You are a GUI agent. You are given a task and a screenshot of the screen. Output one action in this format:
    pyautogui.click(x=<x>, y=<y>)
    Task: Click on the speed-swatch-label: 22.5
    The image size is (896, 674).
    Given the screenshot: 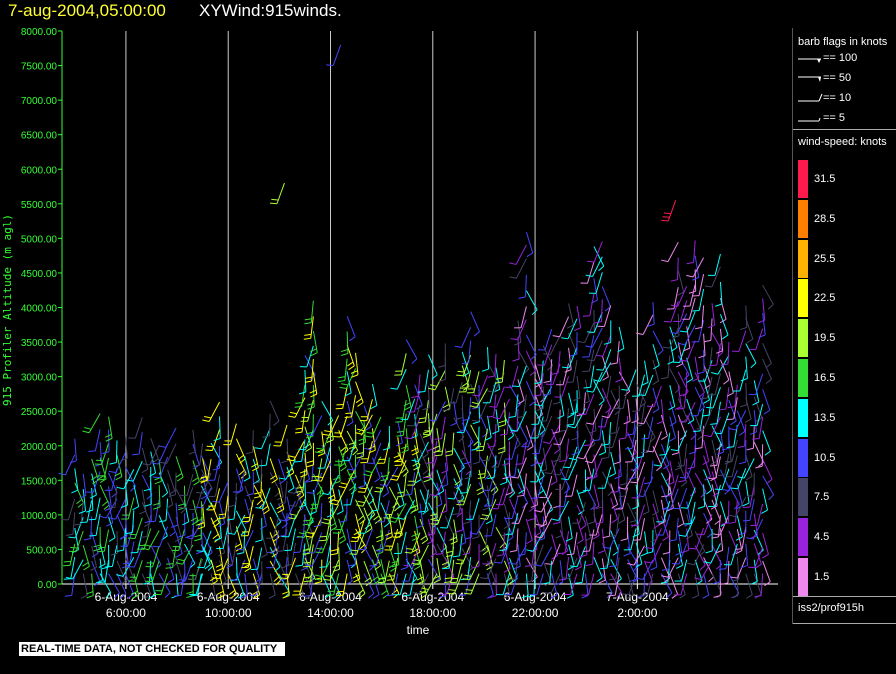 What is the action you would take?
    pyautogui.click(x=825, y=298)
    